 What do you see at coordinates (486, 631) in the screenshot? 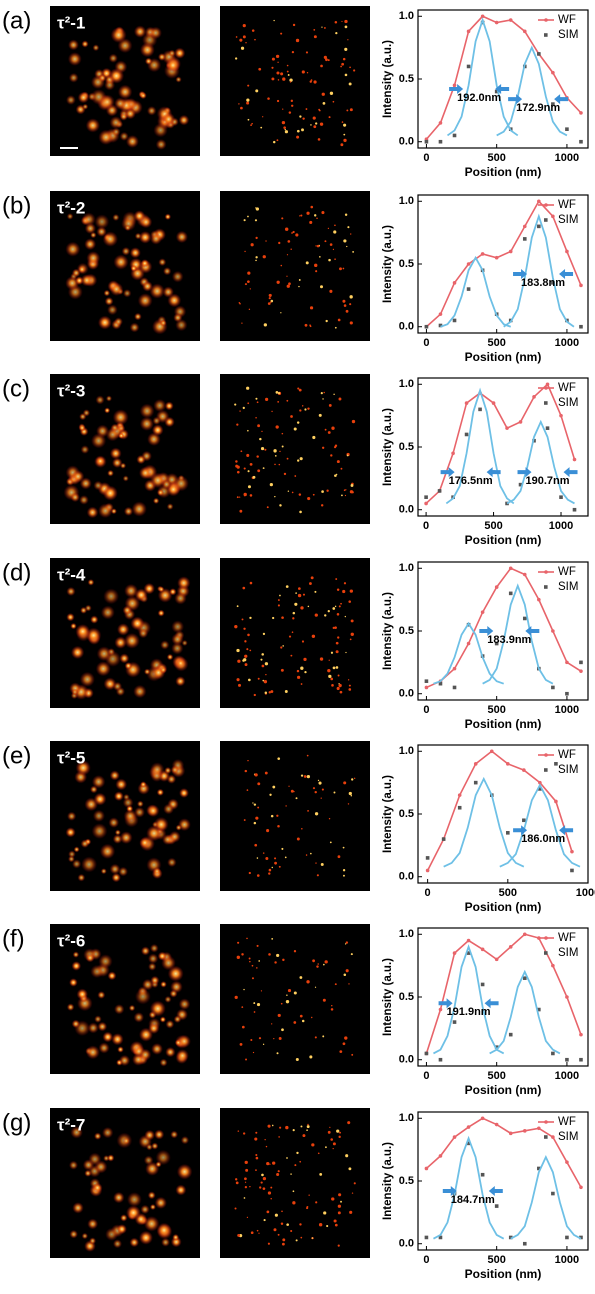
I see `fwhm-arrow` at bounding box center [486, 631].